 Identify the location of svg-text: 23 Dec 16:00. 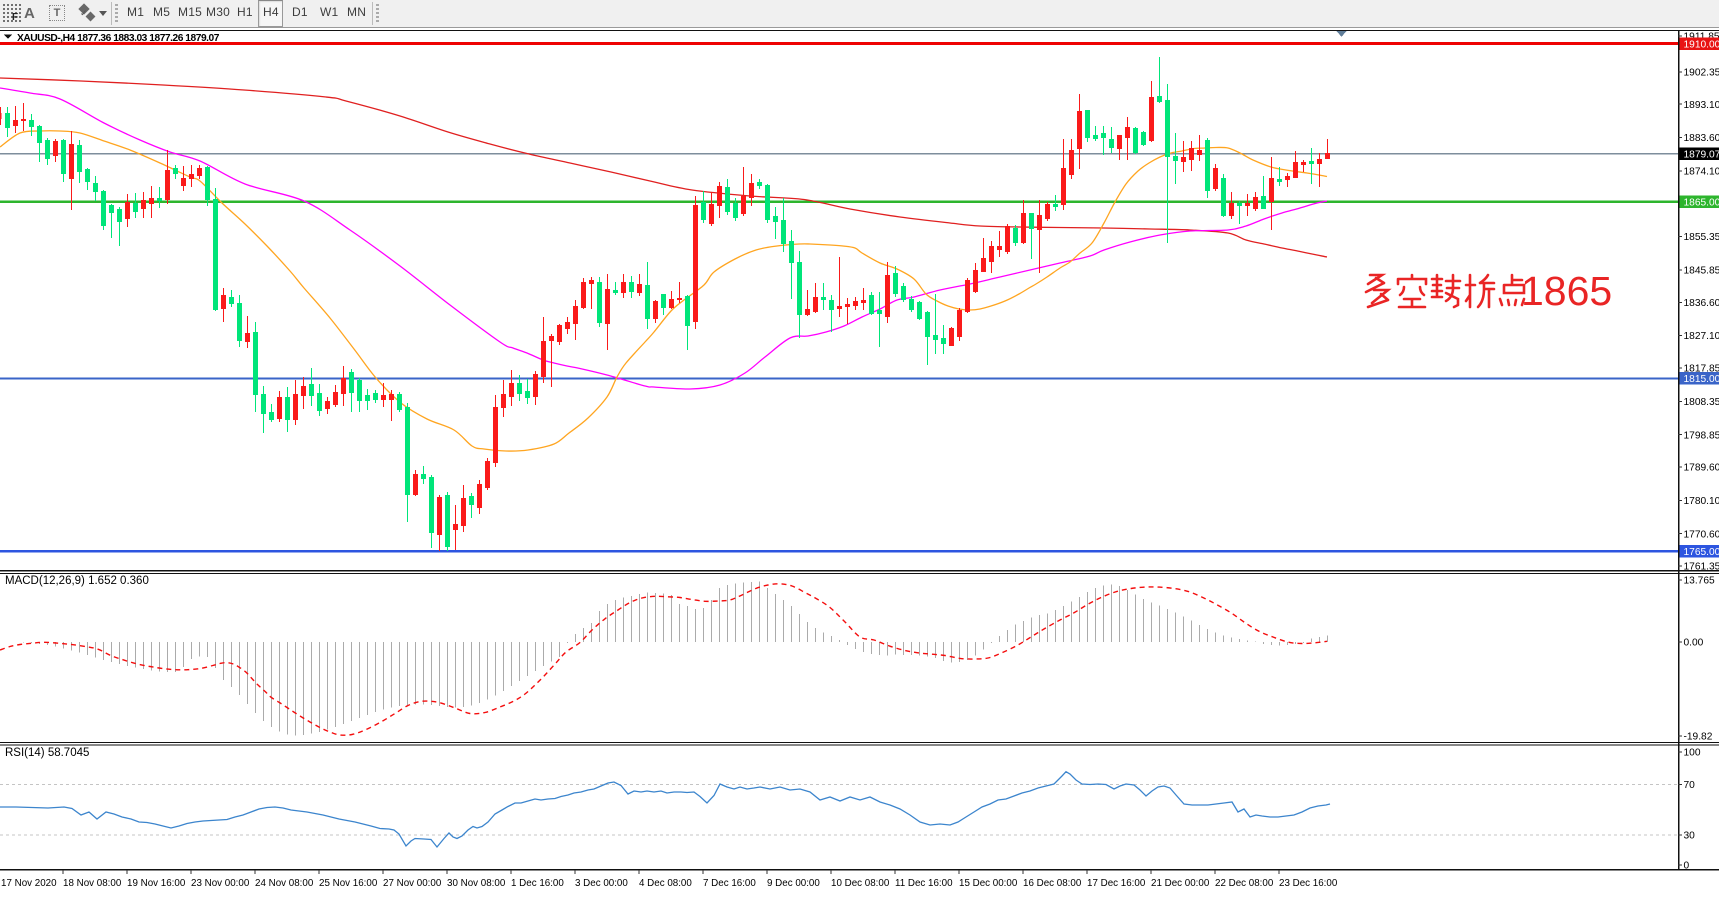
(1308, 883).